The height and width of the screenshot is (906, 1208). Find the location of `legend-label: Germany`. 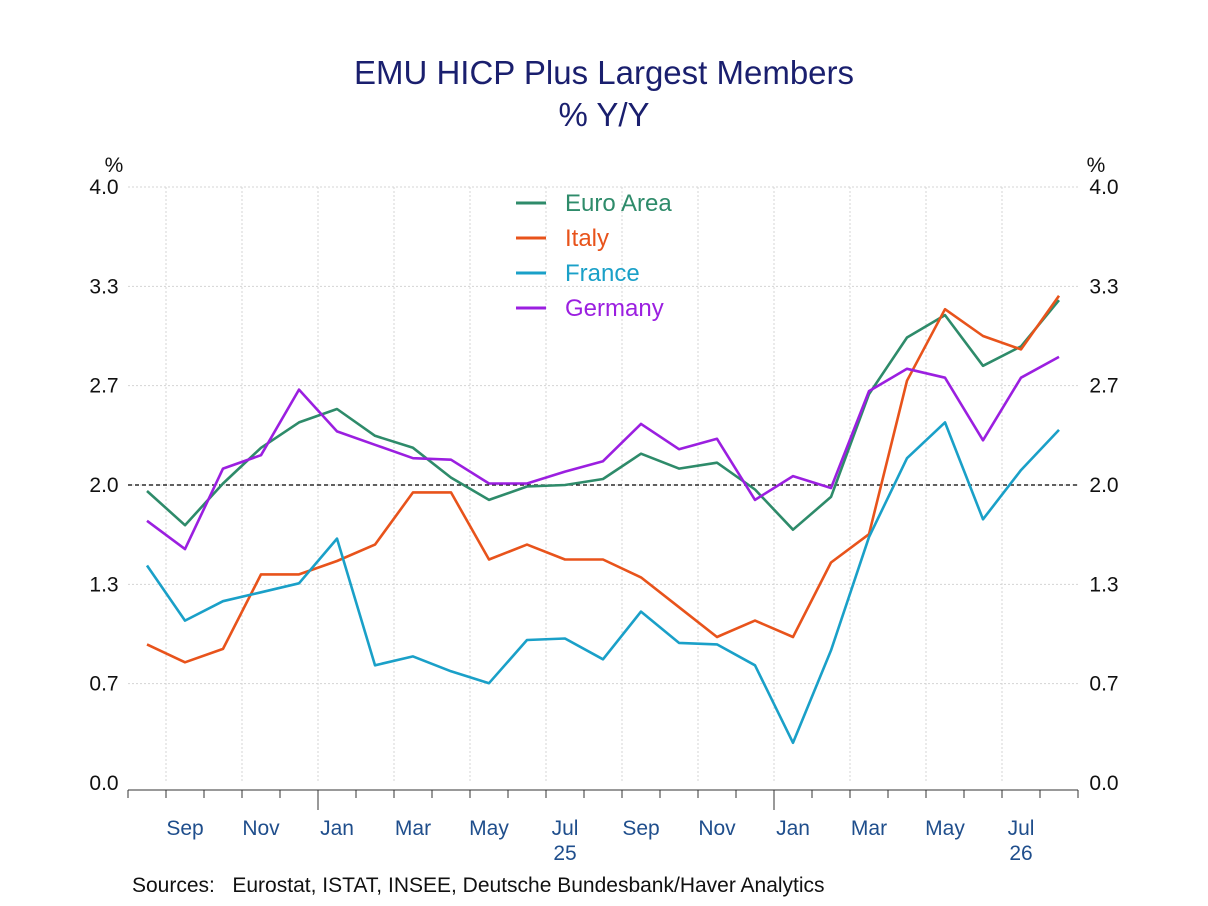

legend-label: Germany is located at coordinates (614, 308).